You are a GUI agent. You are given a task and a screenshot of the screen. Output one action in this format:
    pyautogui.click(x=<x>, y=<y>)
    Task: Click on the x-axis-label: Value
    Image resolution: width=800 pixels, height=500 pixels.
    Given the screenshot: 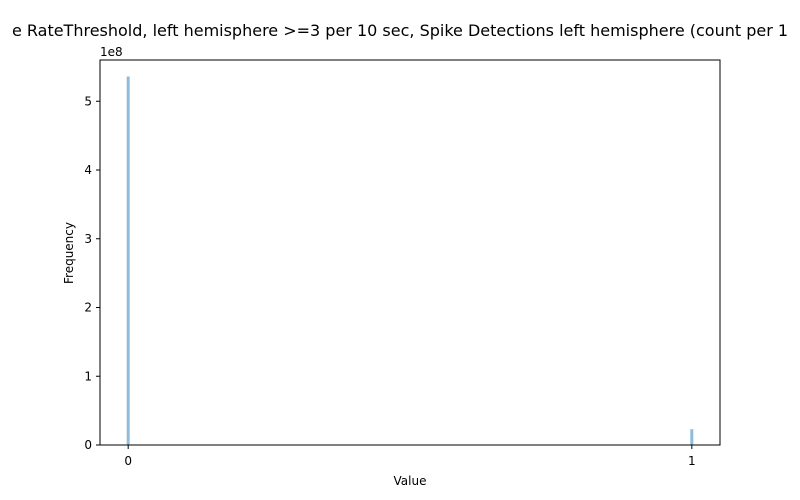 What is the action you would take?
    pyautogui.click(x=410, y=481)
    